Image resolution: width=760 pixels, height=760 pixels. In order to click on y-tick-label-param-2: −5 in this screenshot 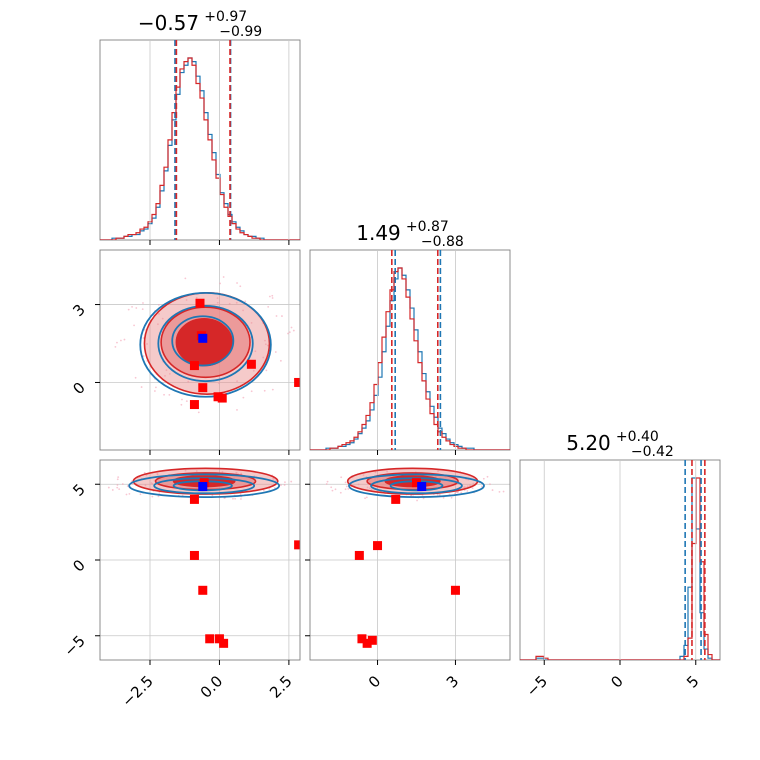, I will do `click(74, 646)`.